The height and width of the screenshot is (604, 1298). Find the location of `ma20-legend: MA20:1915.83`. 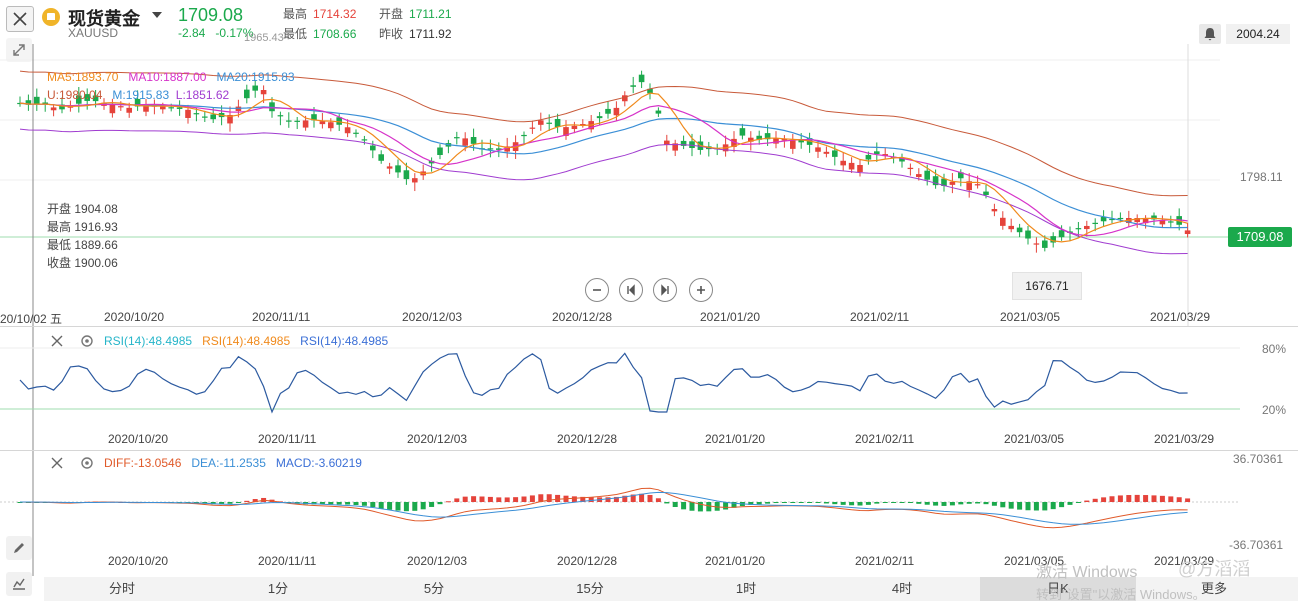

ma20-legend: MA20:1915.83 is located at coordinates (255, 77).